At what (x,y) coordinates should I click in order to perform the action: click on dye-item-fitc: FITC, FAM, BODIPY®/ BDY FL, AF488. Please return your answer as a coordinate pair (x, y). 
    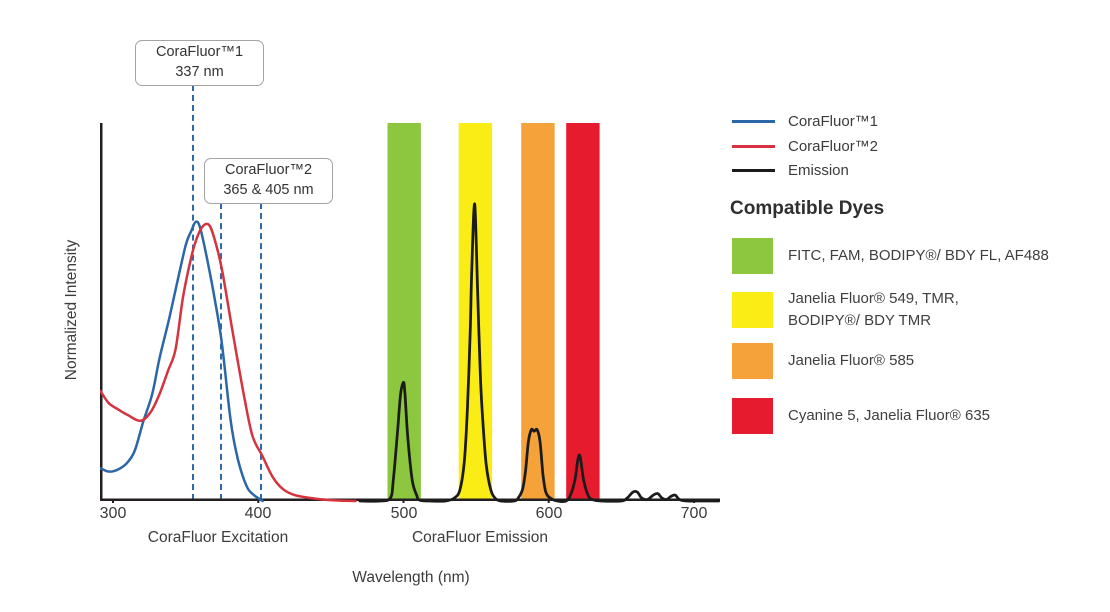
    Looking at the image, I should click on (890, 256).